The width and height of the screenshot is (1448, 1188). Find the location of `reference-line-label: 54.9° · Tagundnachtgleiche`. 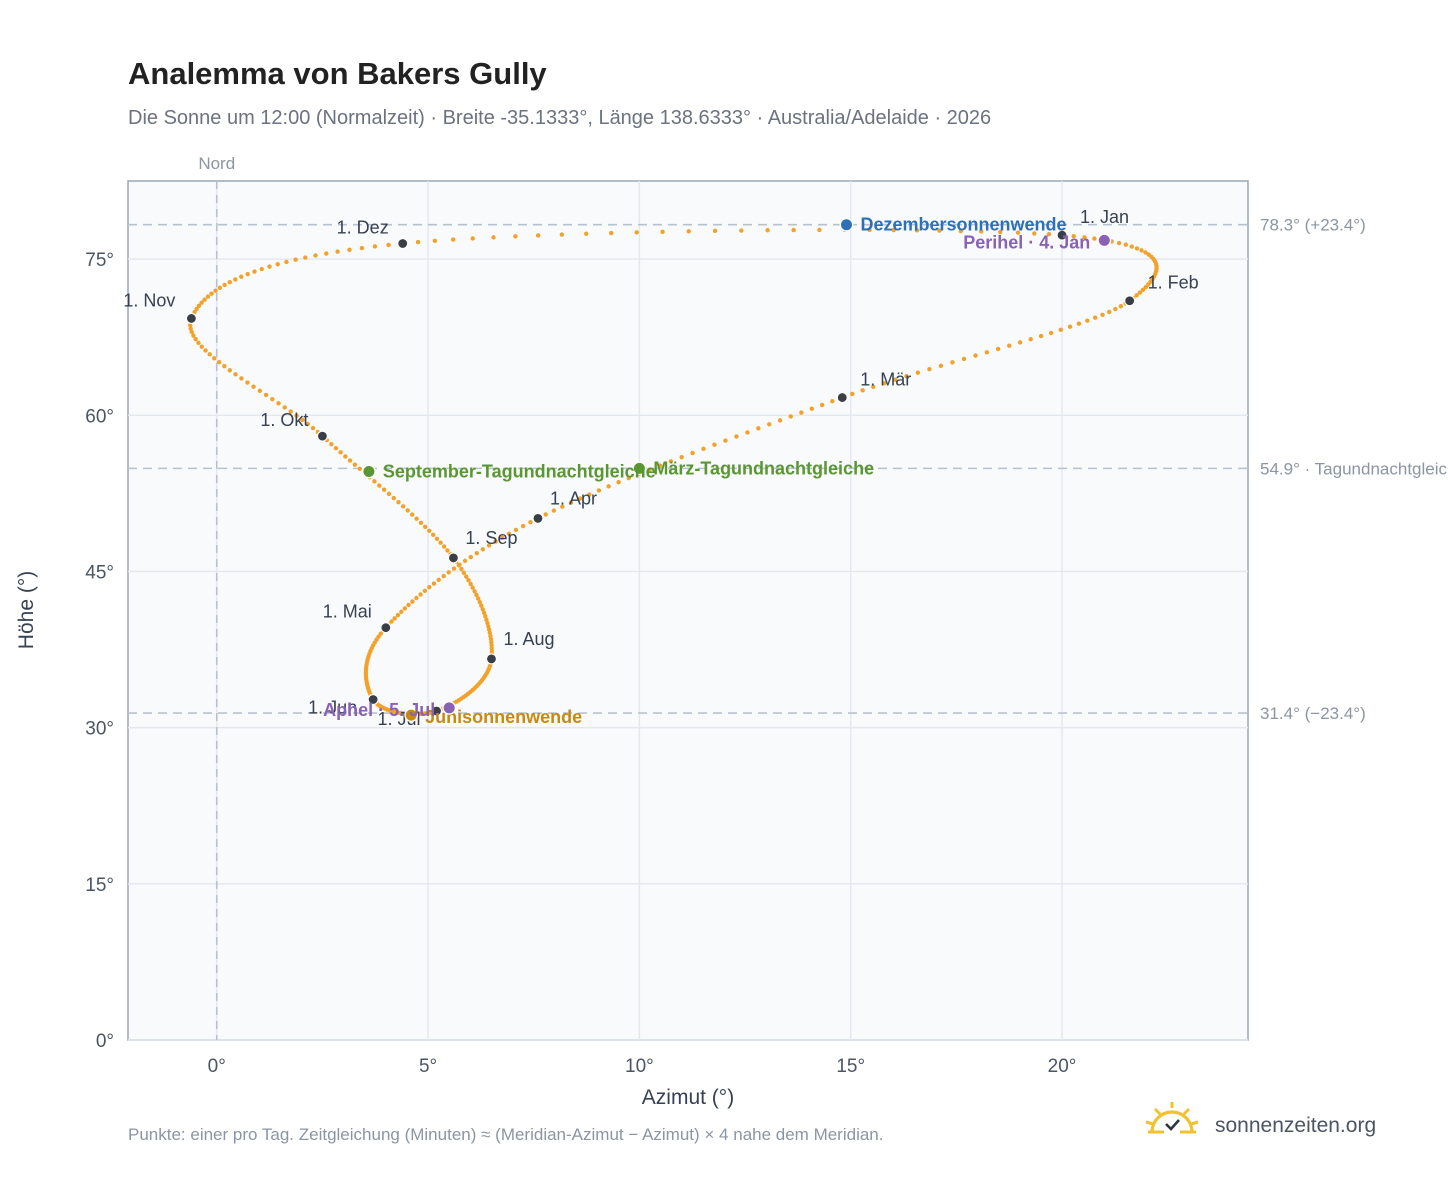

reference-line-label: 54.9° · Tagundnachtgleiche is located at coordinates (1354, 468).